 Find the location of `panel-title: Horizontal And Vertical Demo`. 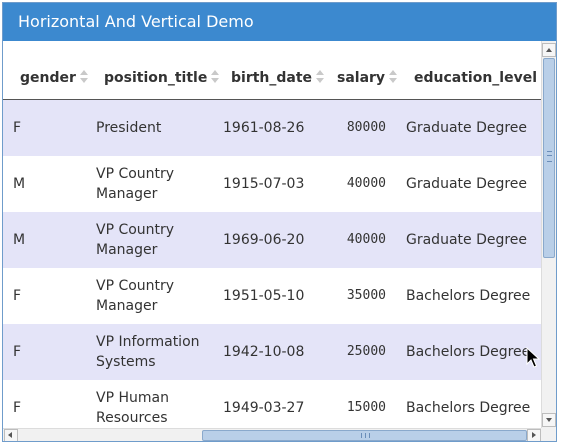

panel-title: Horizontal And Vertical Demo is located at coordinates (279, 22).